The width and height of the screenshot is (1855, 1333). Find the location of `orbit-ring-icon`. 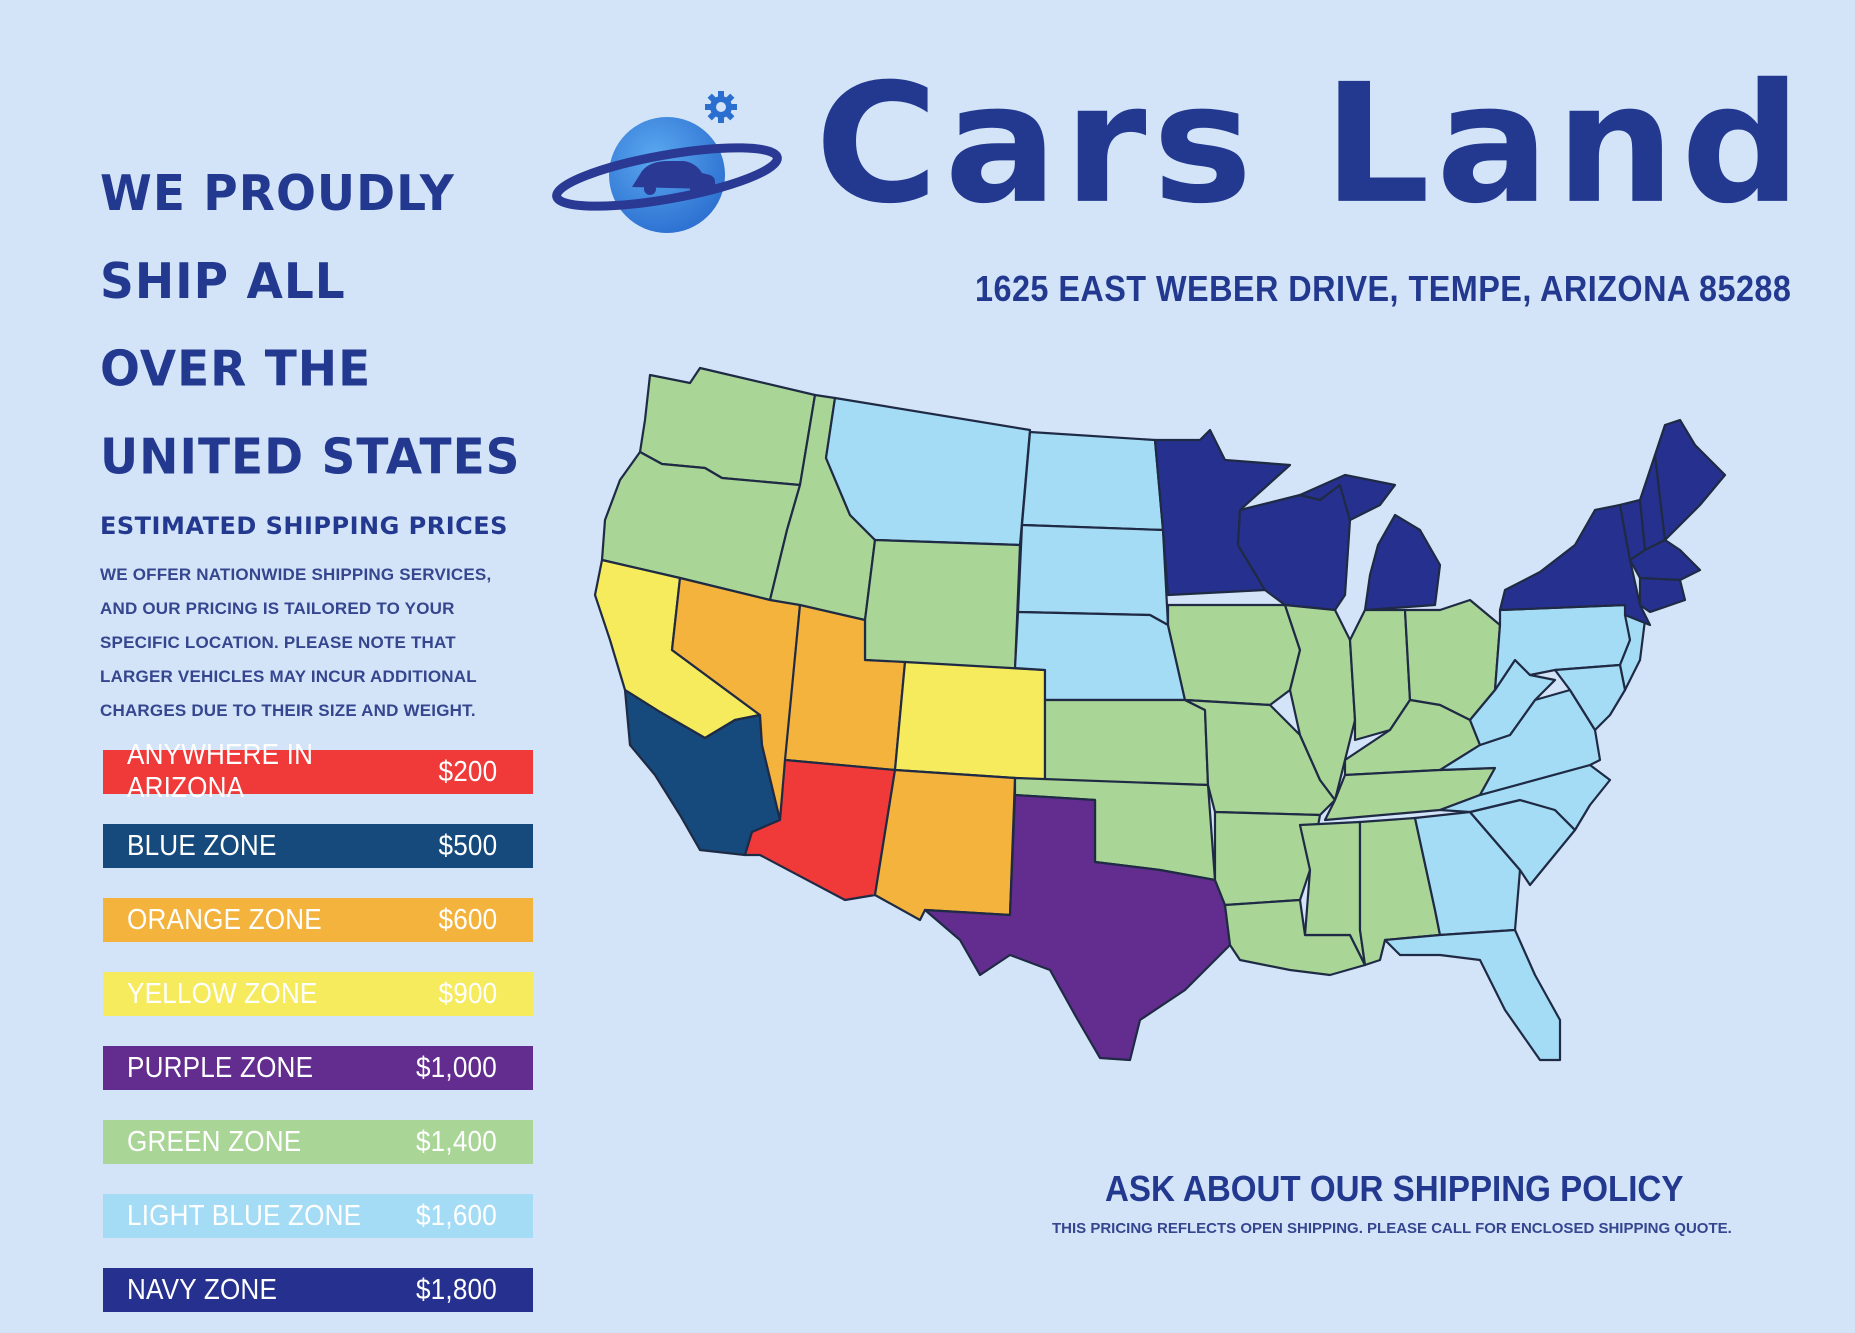

orbit-ring-icon is located at coordinates (667, 177).